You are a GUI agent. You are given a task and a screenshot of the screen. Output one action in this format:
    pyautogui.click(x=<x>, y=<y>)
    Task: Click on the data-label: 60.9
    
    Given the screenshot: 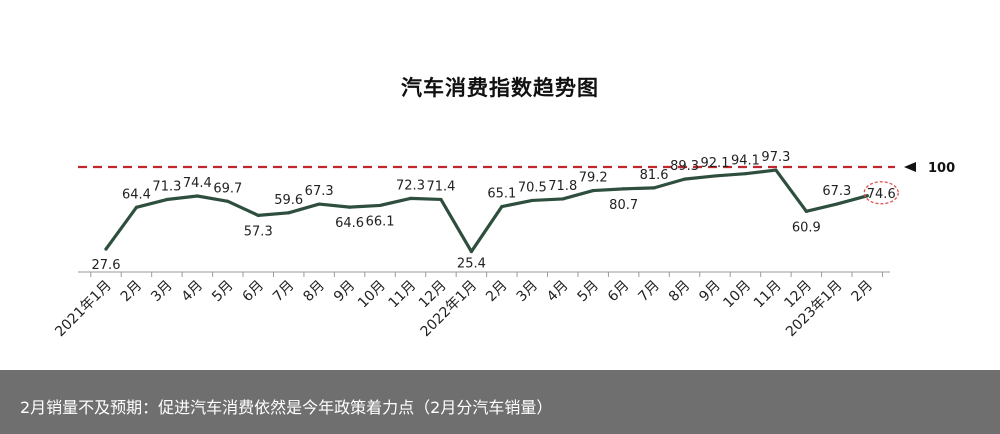 What is the action you would take?
    pyautogui.click(x=806, y=227)
    